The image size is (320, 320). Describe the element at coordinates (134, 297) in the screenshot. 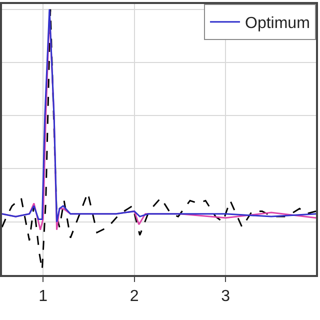

I see `x-tick-label: 2` at that location.